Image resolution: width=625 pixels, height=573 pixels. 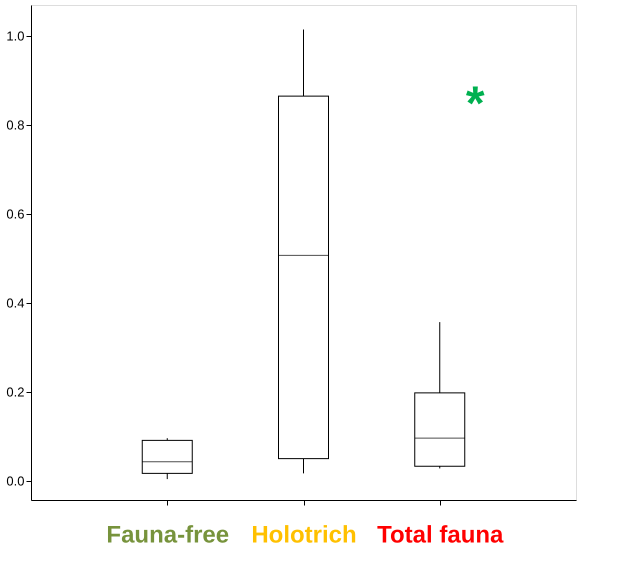 What do you see at coordinates (15, 214) in the screenshot?
I see `y-tick-label: 0.6` at bounding box center [15, 214].